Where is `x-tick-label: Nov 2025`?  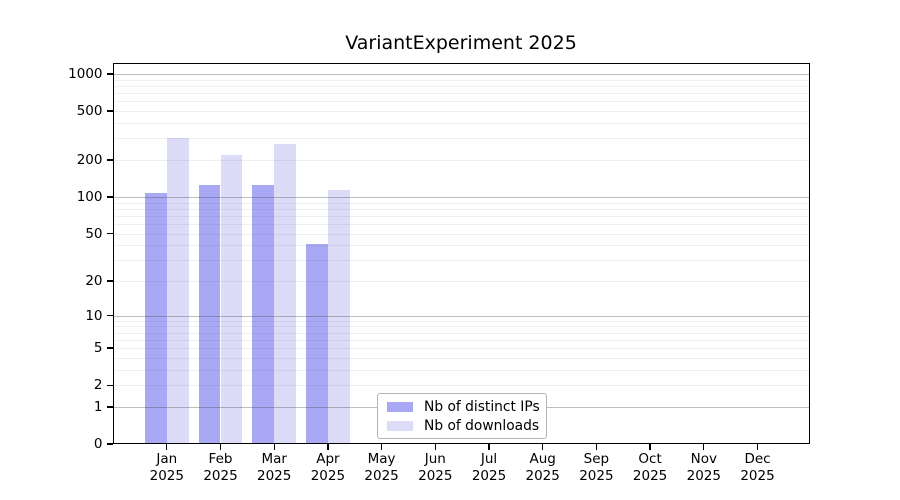 x-tick-label: Nov 2025 is located at coordinates (704, 467).